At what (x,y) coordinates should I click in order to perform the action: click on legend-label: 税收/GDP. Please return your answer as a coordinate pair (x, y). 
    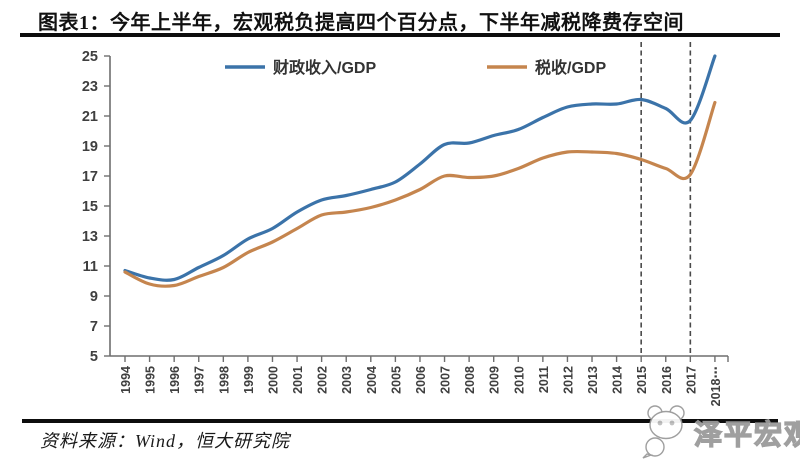
    Looking at the image, I should click on (570, 67).